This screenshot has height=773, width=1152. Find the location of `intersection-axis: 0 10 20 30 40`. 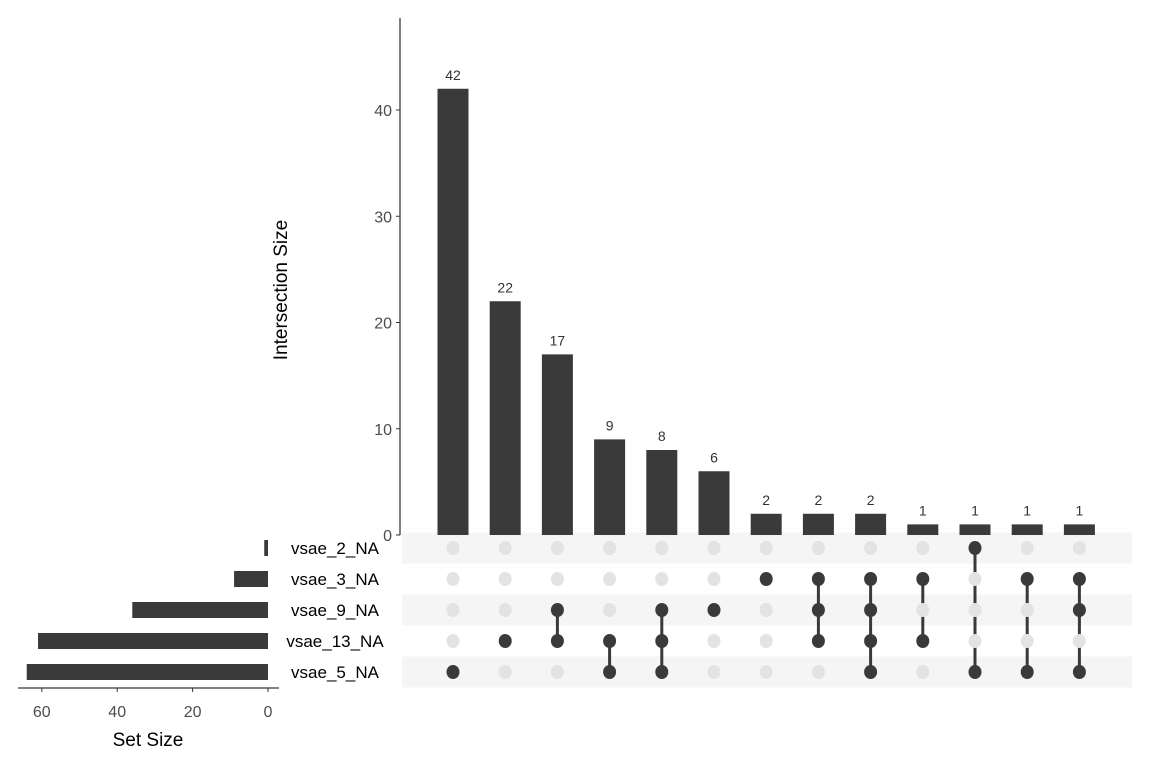

intersection-axis: 0 10 20 30 40 is located at coordinates (387, 281).